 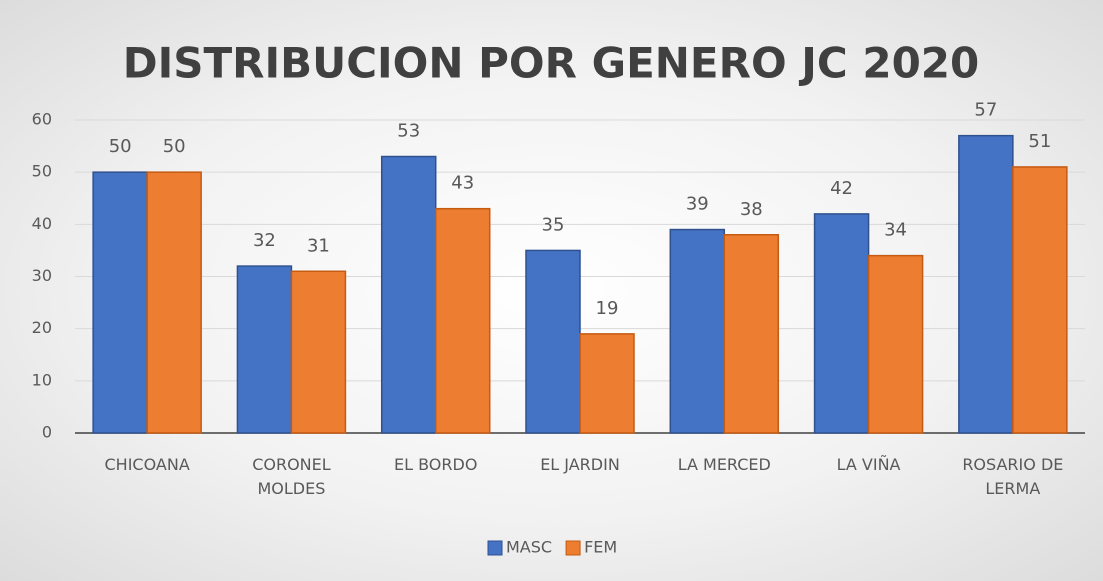 I want to click on data-label: 35, so click(x=553, y=224).